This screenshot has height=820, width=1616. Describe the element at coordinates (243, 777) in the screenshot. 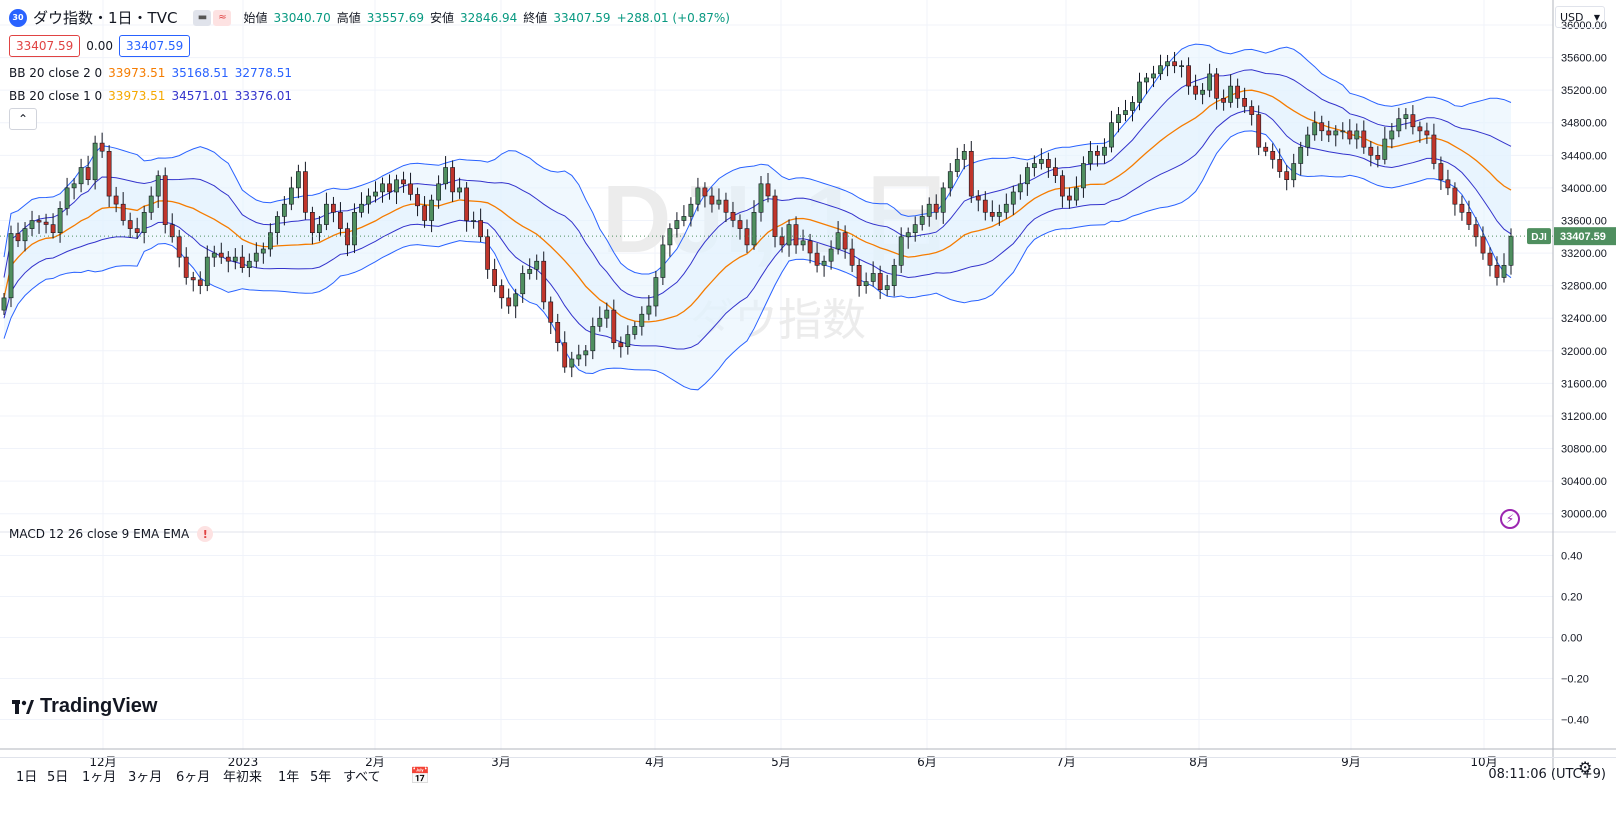

I see `range-button-5: 年初来` at that location.